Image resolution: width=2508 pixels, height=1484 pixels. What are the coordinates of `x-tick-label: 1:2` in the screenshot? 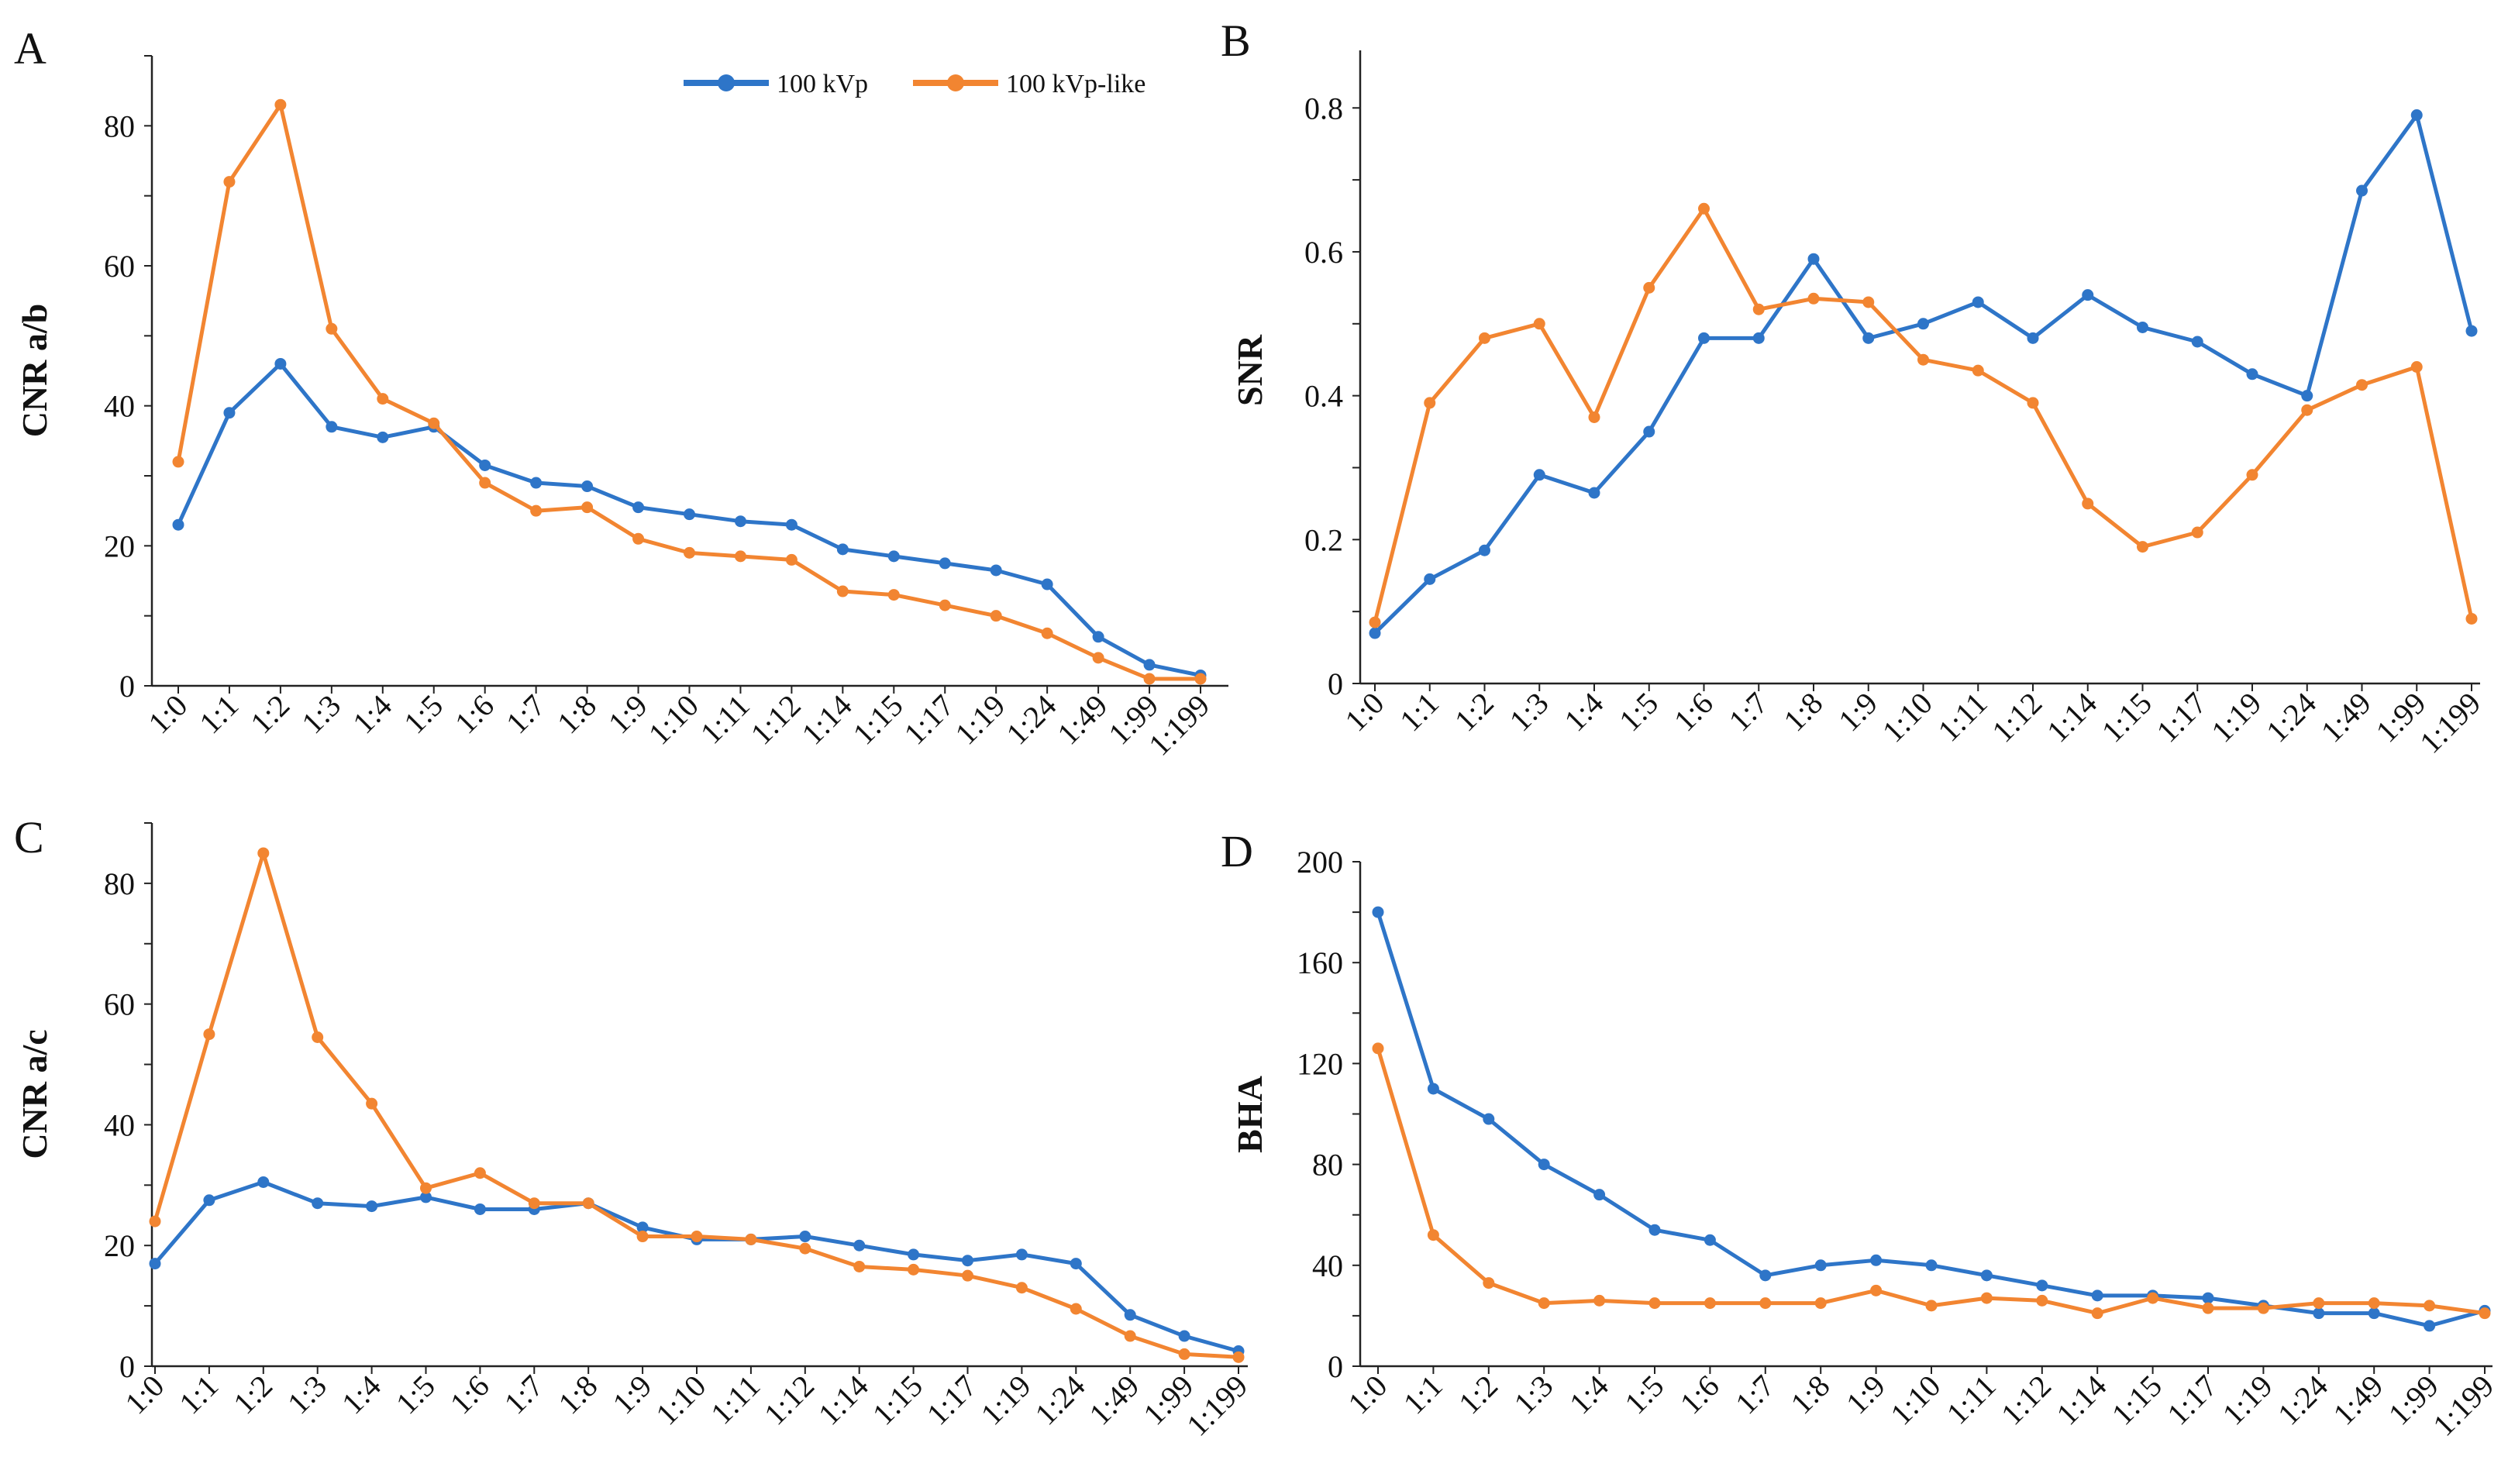 It's located at (270, 714).